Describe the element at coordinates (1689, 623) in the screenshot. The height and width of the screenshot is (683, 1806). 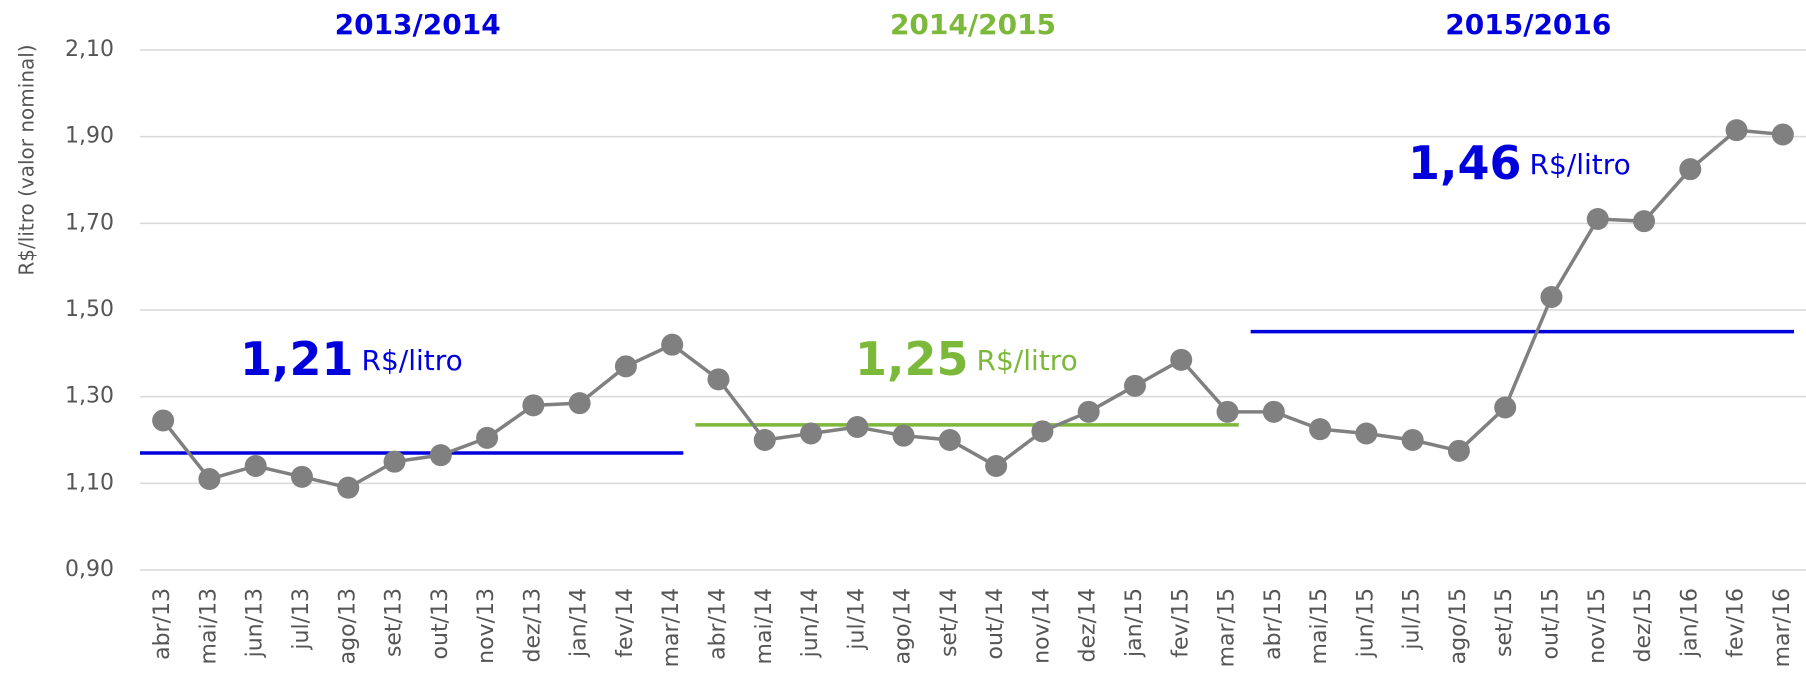
I see `x-tick-label: jan/16` at that location.